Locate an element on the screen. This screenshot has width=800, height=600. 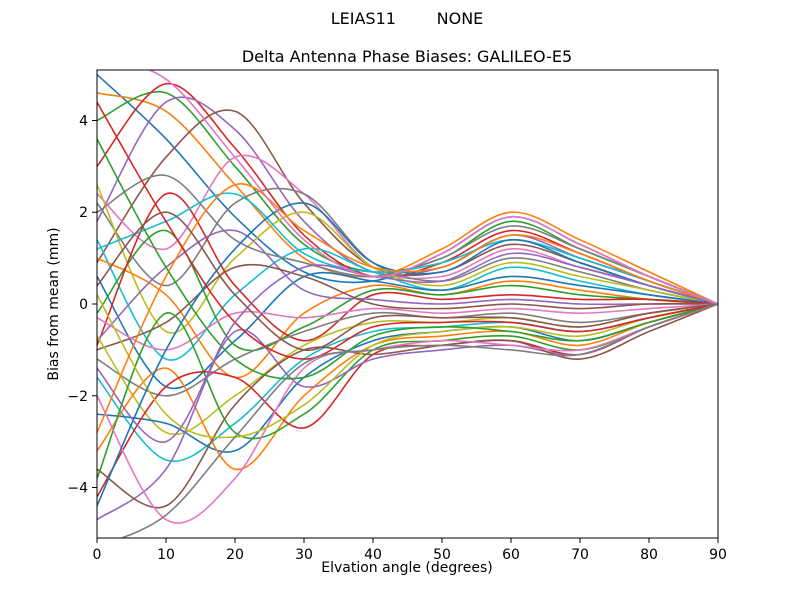
y-tick-label: −2 is located at coordinates (77, 397).